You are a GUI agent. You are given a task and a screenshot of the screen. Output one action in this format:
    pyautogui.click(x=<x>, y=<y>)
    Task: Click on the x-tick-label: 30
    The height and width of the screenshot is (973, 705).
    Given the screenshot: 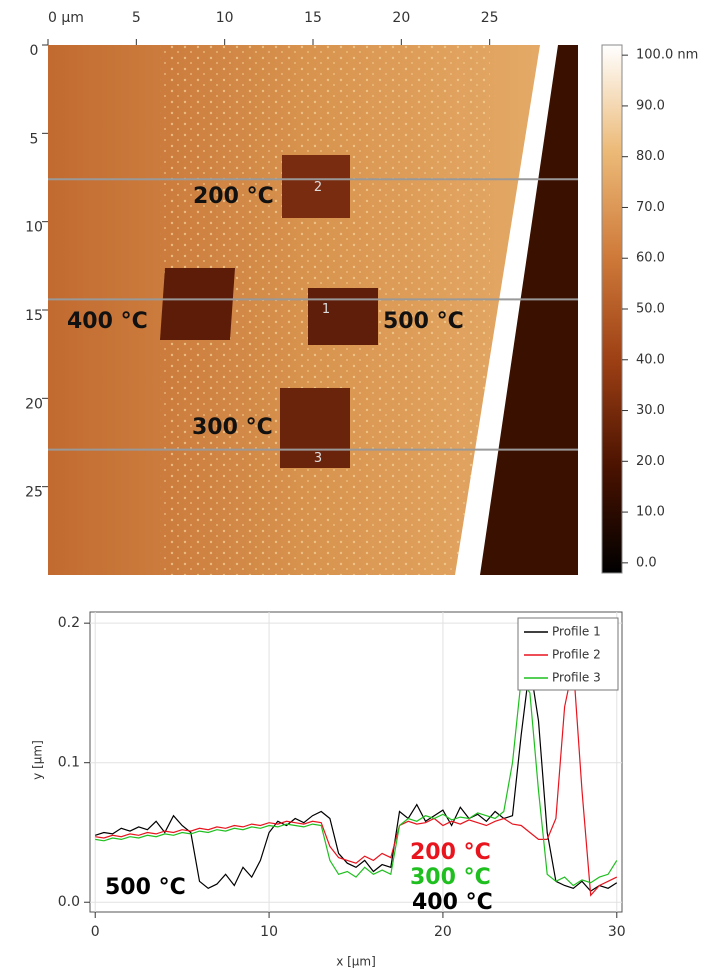 What is the action you would take?
    pyautogui.click(x=617, y=932)
    